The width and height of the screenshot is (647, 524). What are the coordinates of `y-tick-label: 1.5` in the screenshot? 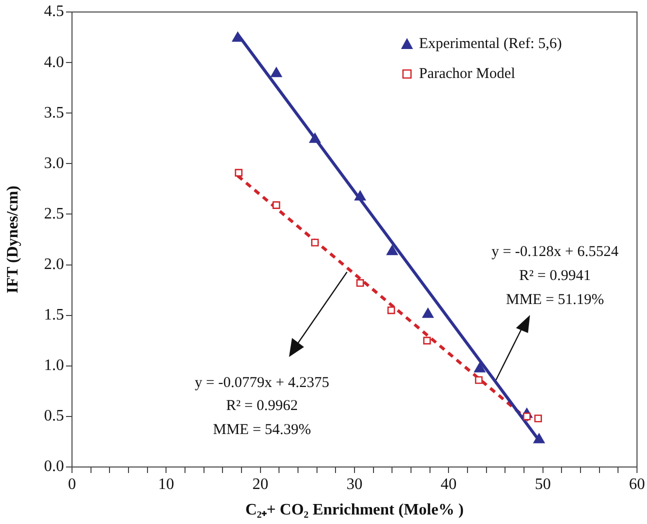 It's located at (54, 315).